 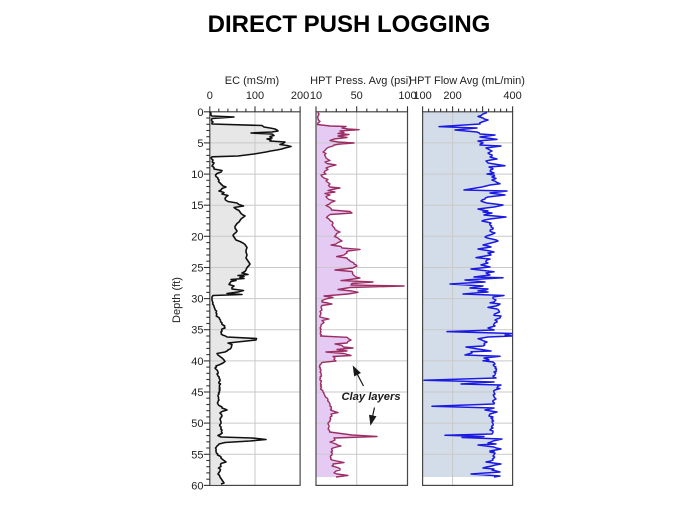 What do you see at coordinates (197, 486) in the screenshot?
I see `svg-text: 60` at bounding box center [197, 486].